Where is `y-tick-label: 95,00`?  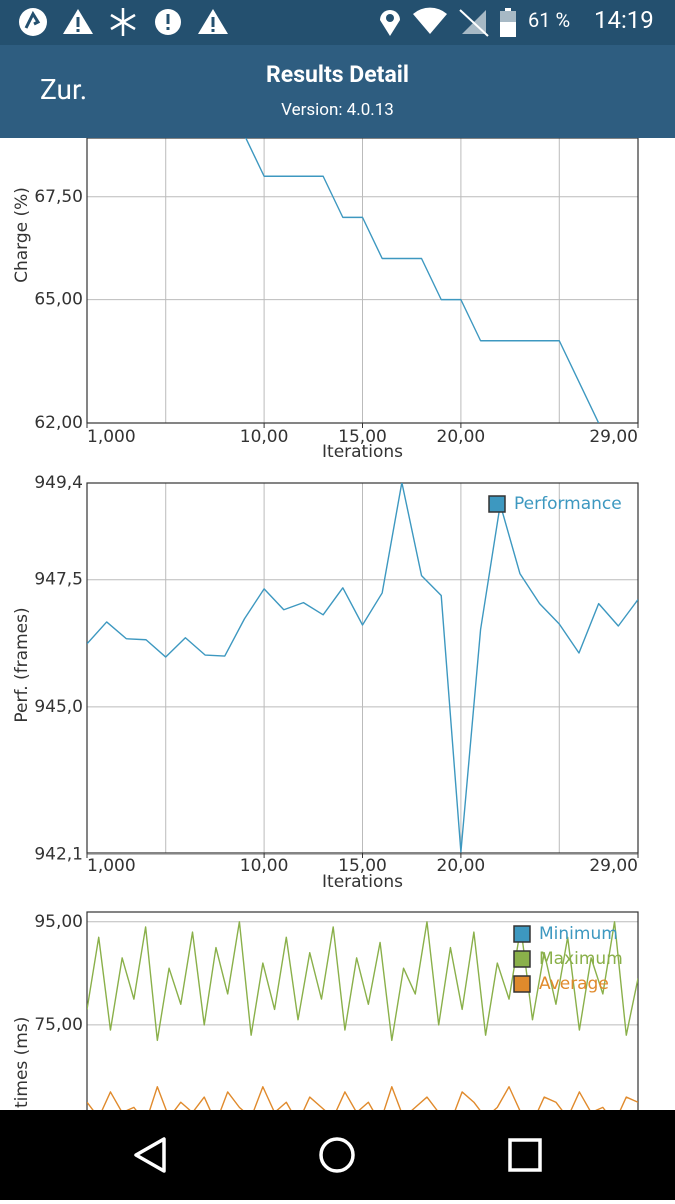
y-tick-label: 95,00 is located at coordinates (58, 922).